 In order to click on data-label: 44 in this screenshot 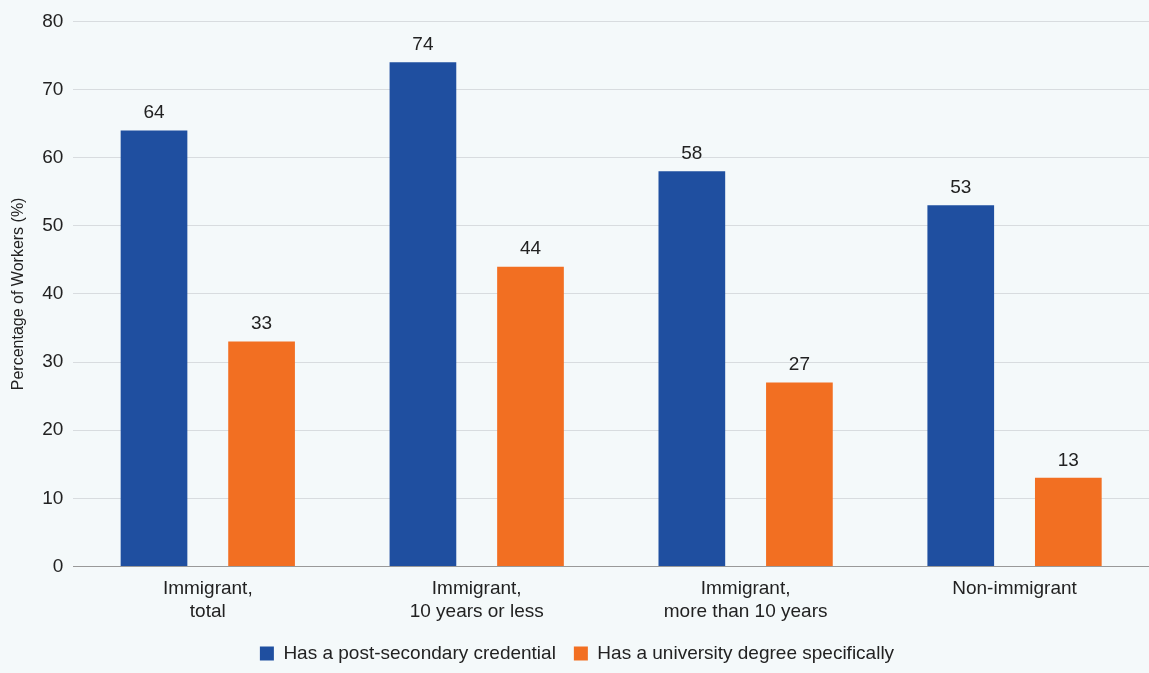, I will do `click(530, 248)`.